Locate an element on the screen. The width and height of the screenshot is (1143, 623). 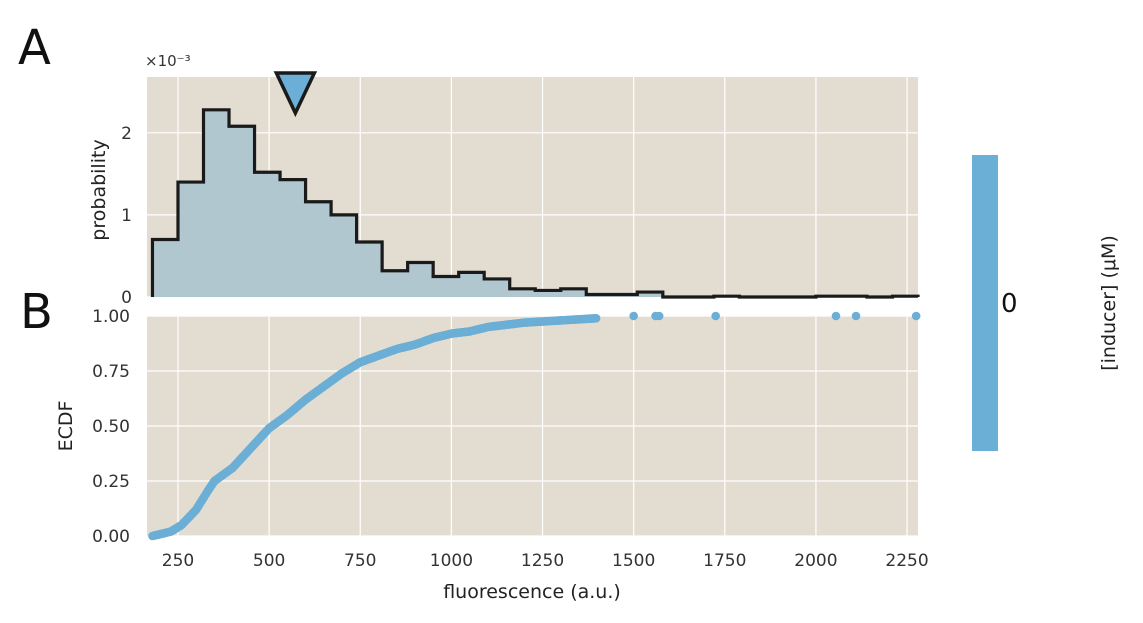
ecdf-y-tick-label: 1.00 is located at coordinates (111, 317).